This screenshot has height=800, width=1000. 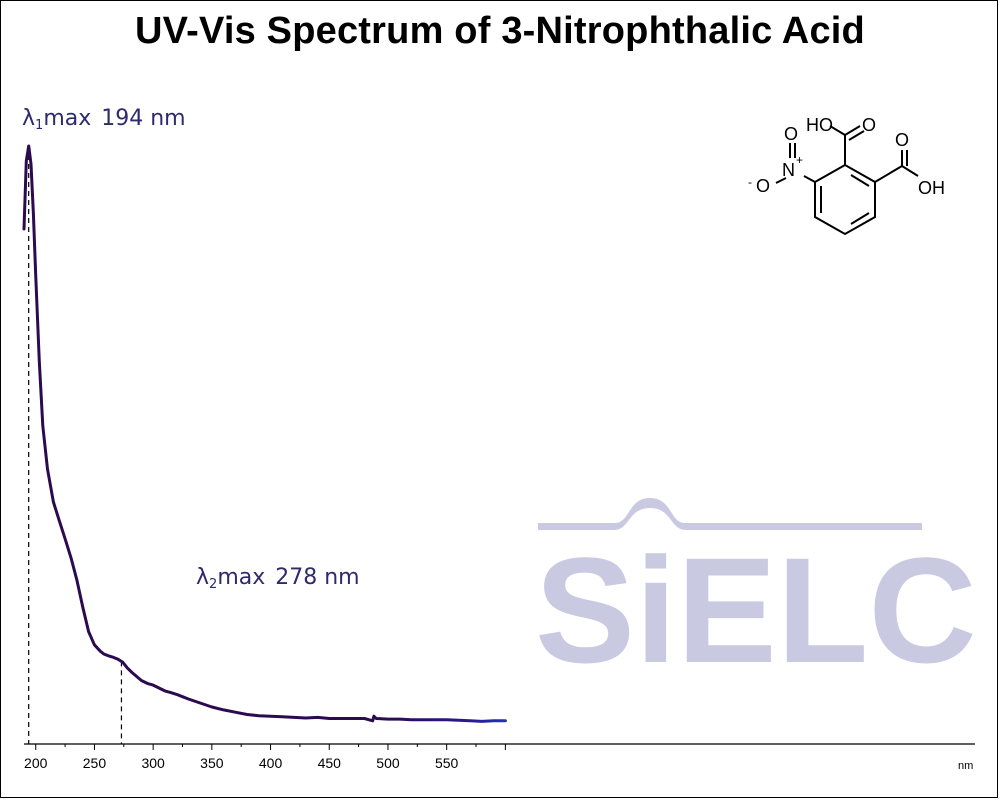 What do you see at coordinates (500, 31) in the screenshot?
I see `chart-title: UV-Vis Spectrum of 3-Nitrophthalic Acid` at bounding box center [500, 31].